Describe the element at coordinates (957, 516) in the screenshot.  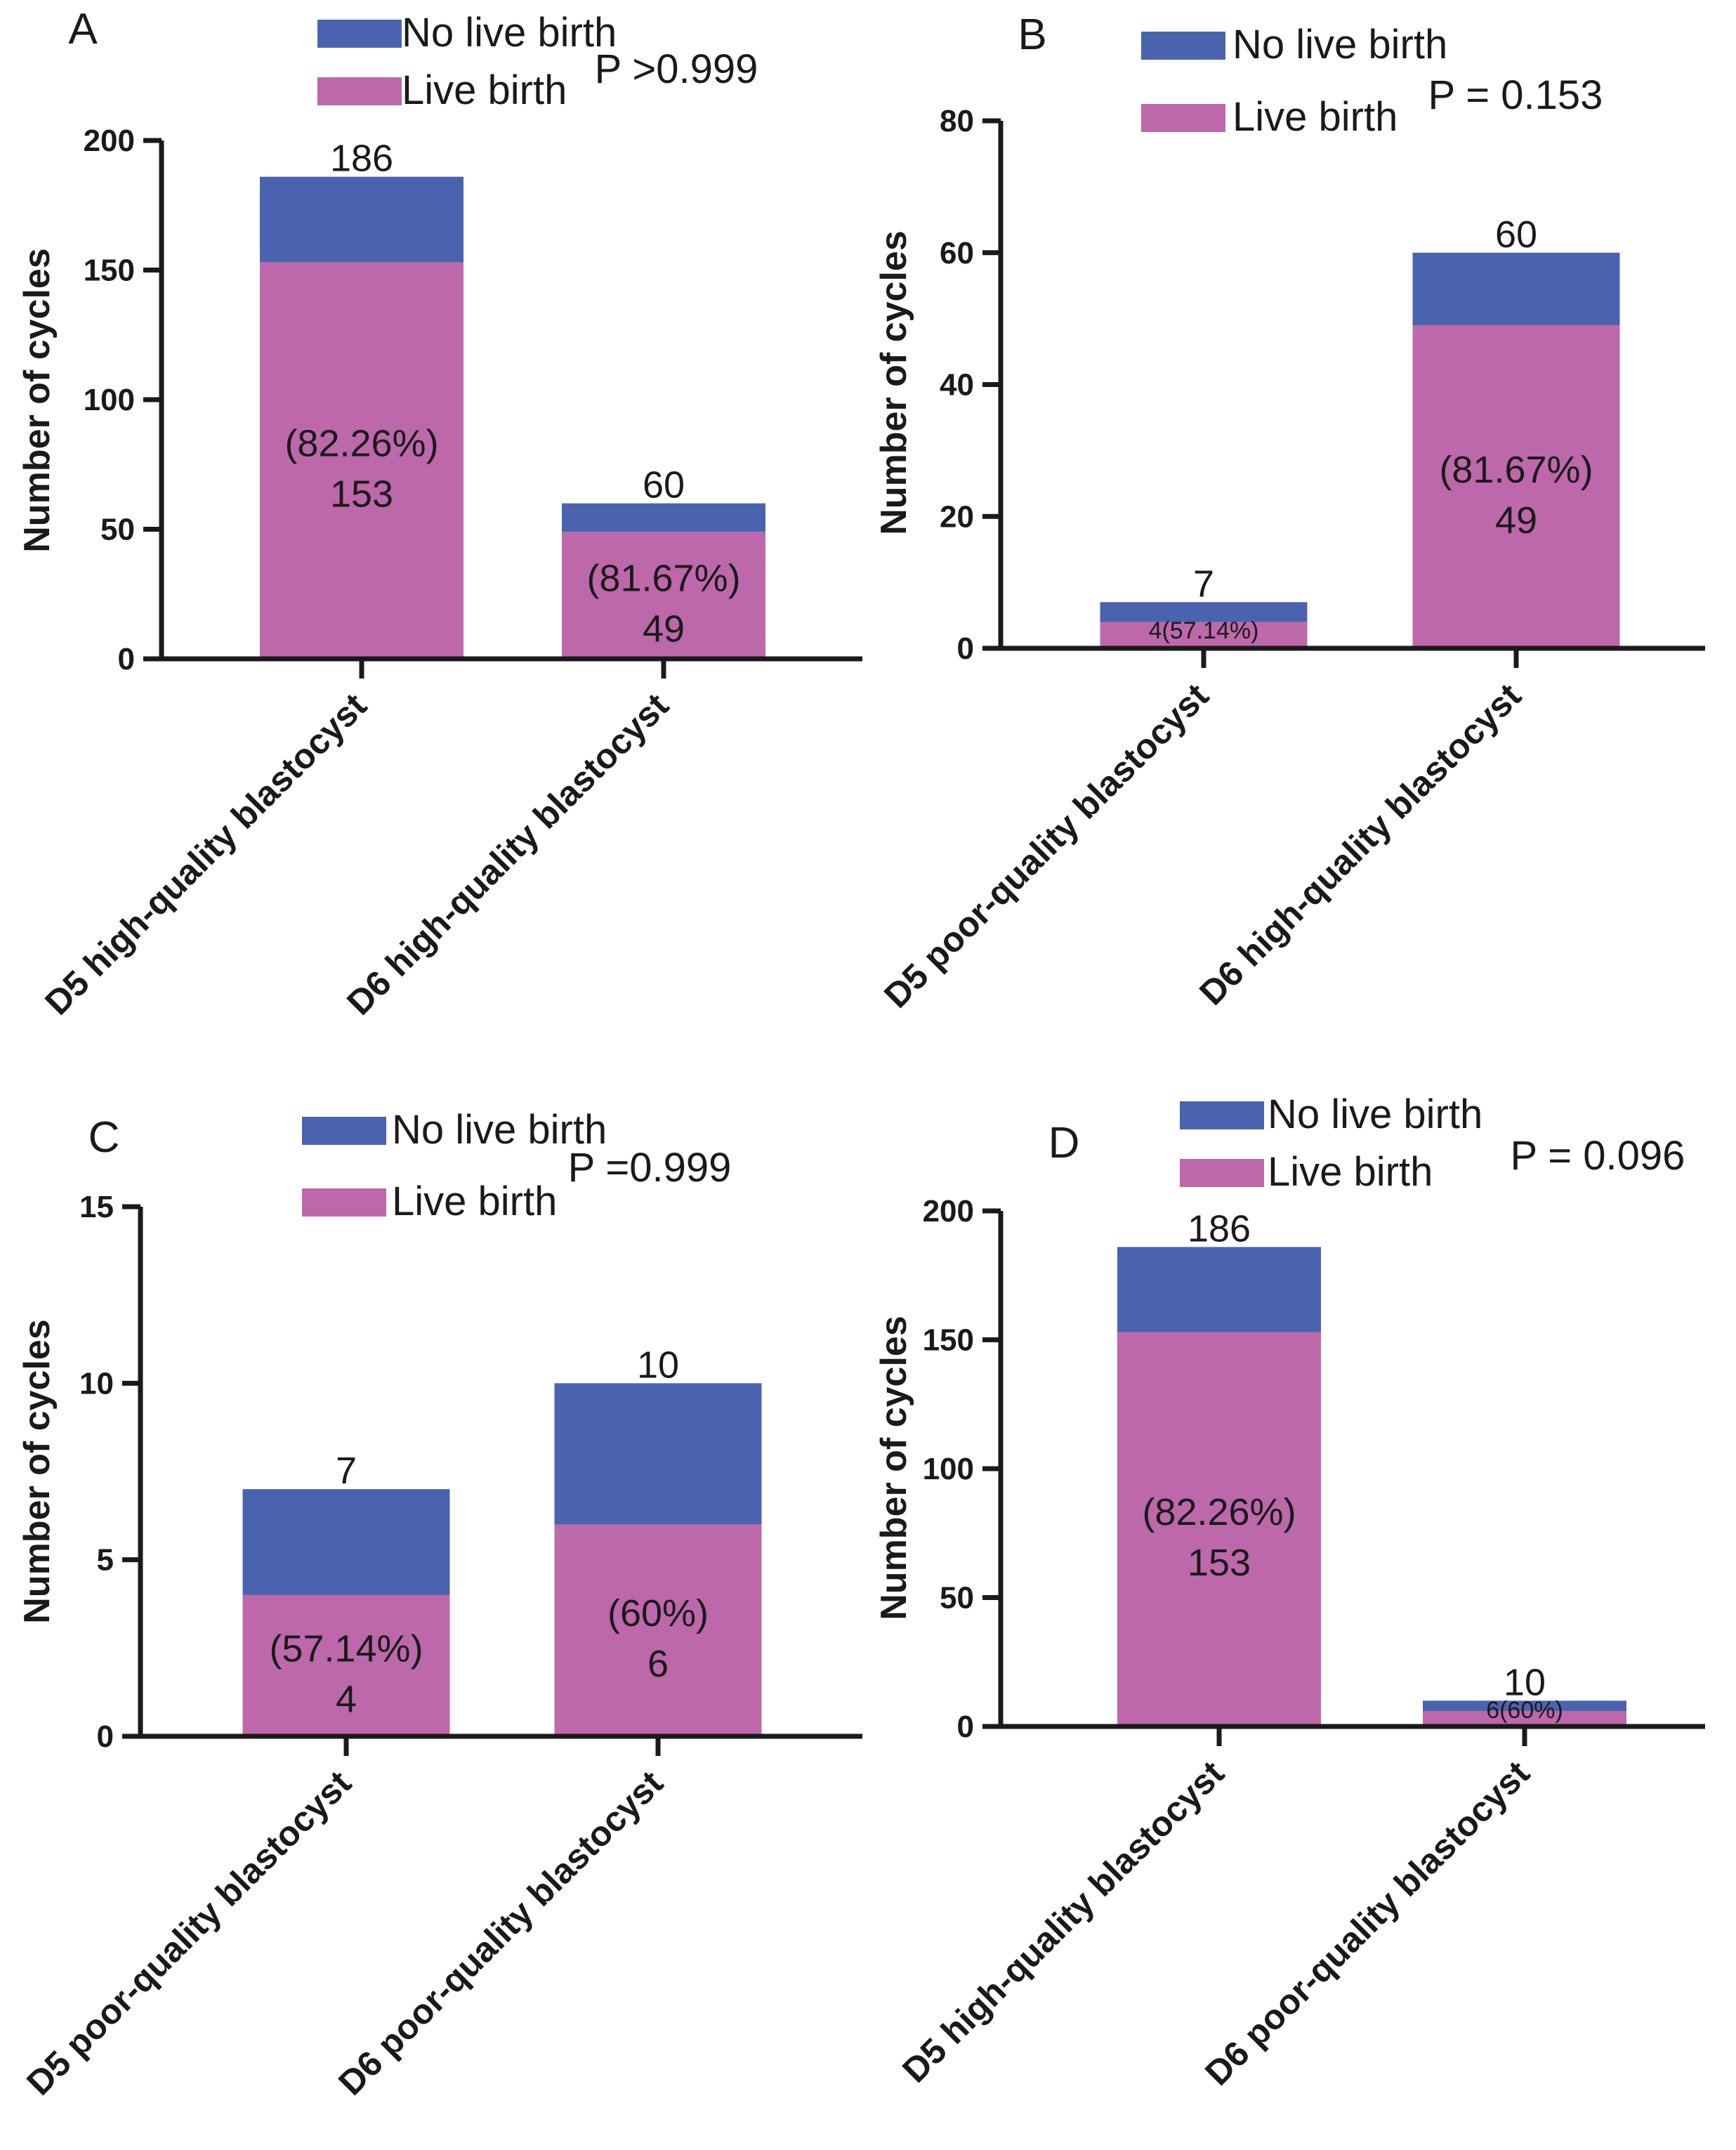
I see `y-tick-label: 20` at that location.